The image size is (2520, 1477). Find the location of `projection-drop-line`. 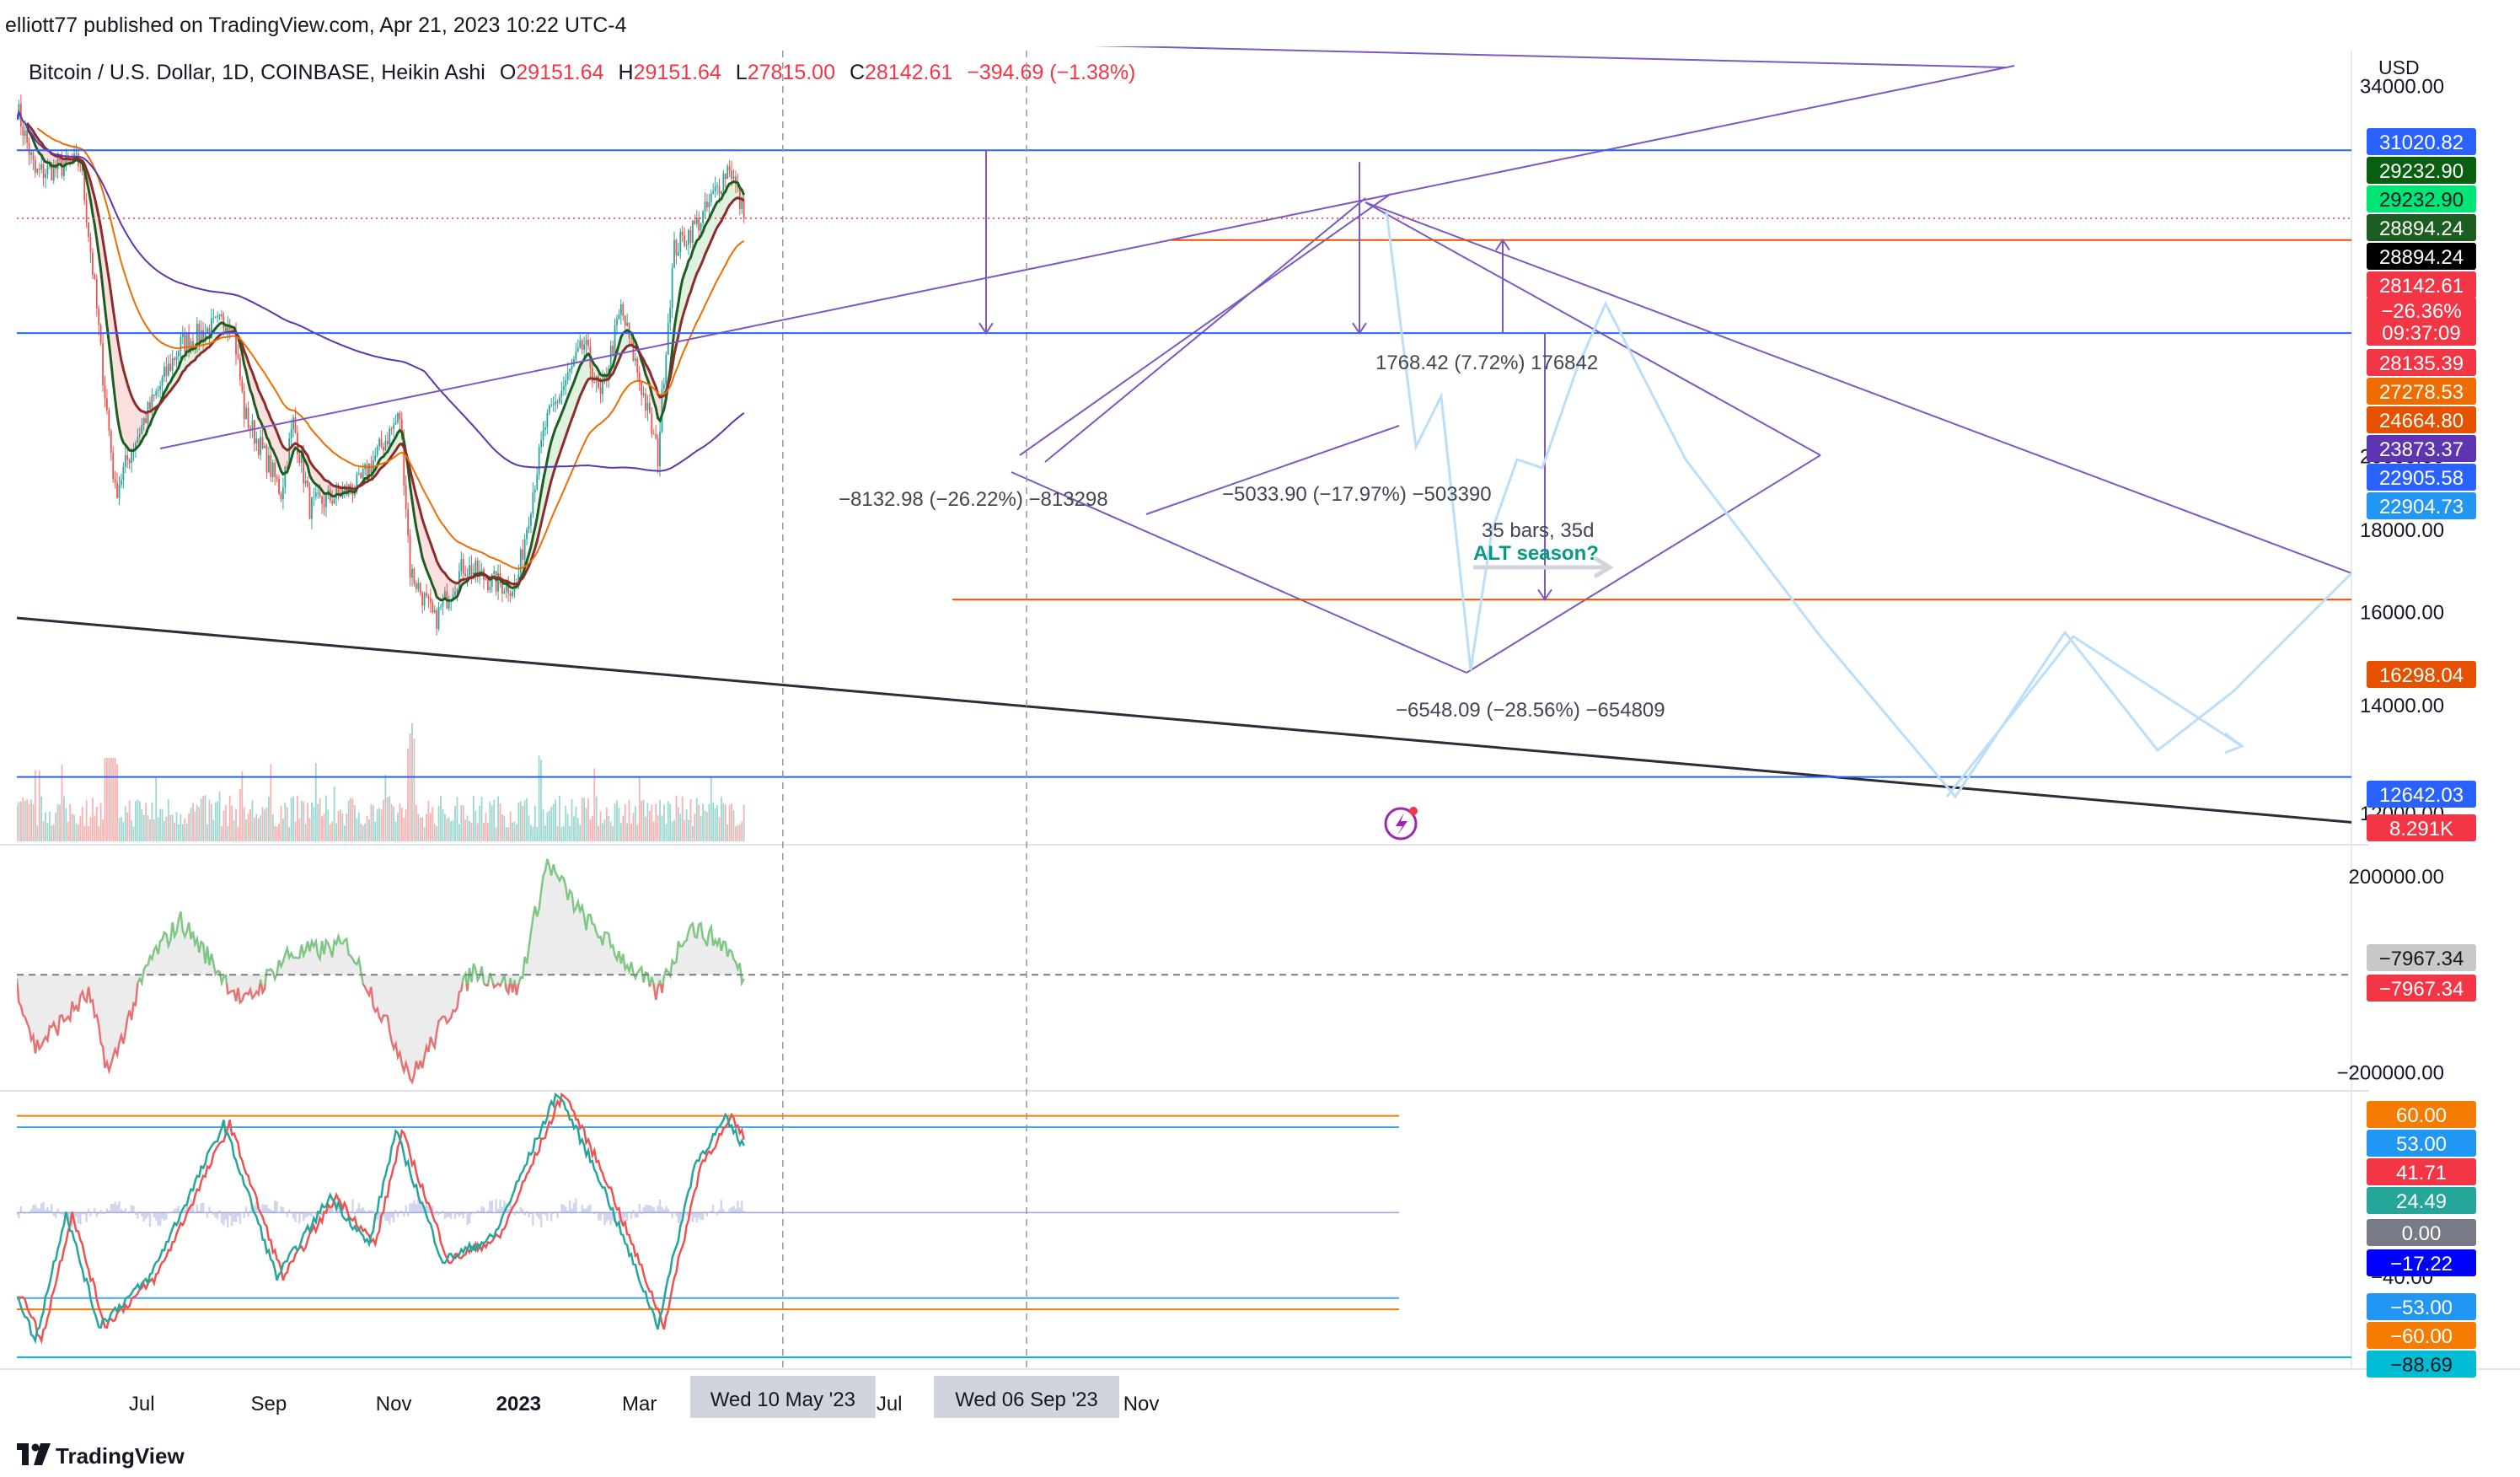

projection-drop-line is located at coordinates (1239, 572).